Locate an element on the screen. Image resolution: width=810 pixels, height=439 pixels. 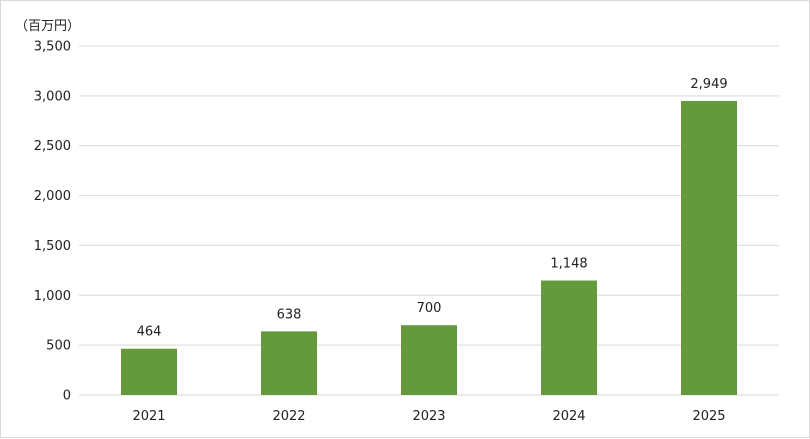
y-tick-label: 0 is located at coordinates (67, 396).